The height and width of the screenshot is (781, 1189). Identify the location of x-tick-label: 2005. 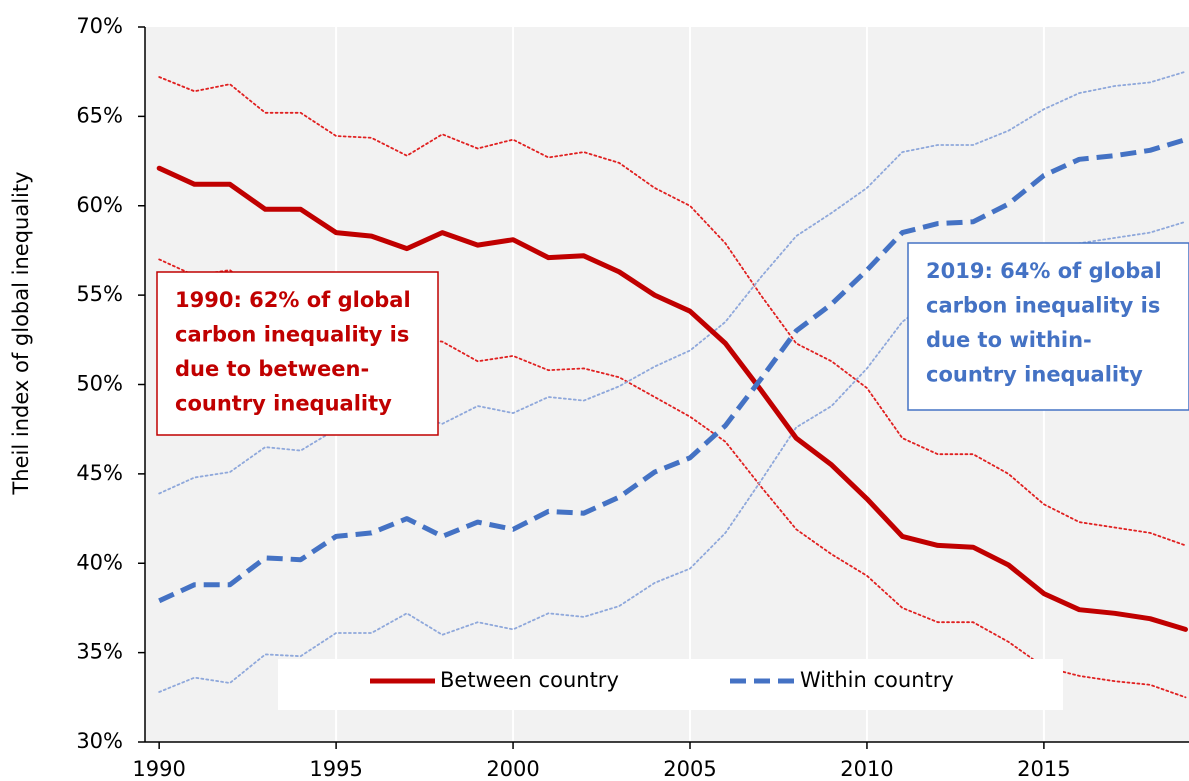
(689, 769).